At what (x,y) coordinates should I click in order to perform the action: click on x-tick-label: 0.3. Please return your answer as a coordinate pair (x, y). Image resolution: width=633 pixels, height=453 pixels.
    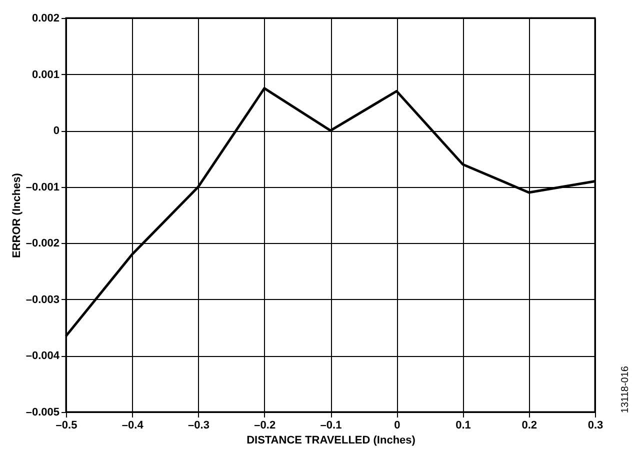
    Looking at the image, I should click on (596, 426).